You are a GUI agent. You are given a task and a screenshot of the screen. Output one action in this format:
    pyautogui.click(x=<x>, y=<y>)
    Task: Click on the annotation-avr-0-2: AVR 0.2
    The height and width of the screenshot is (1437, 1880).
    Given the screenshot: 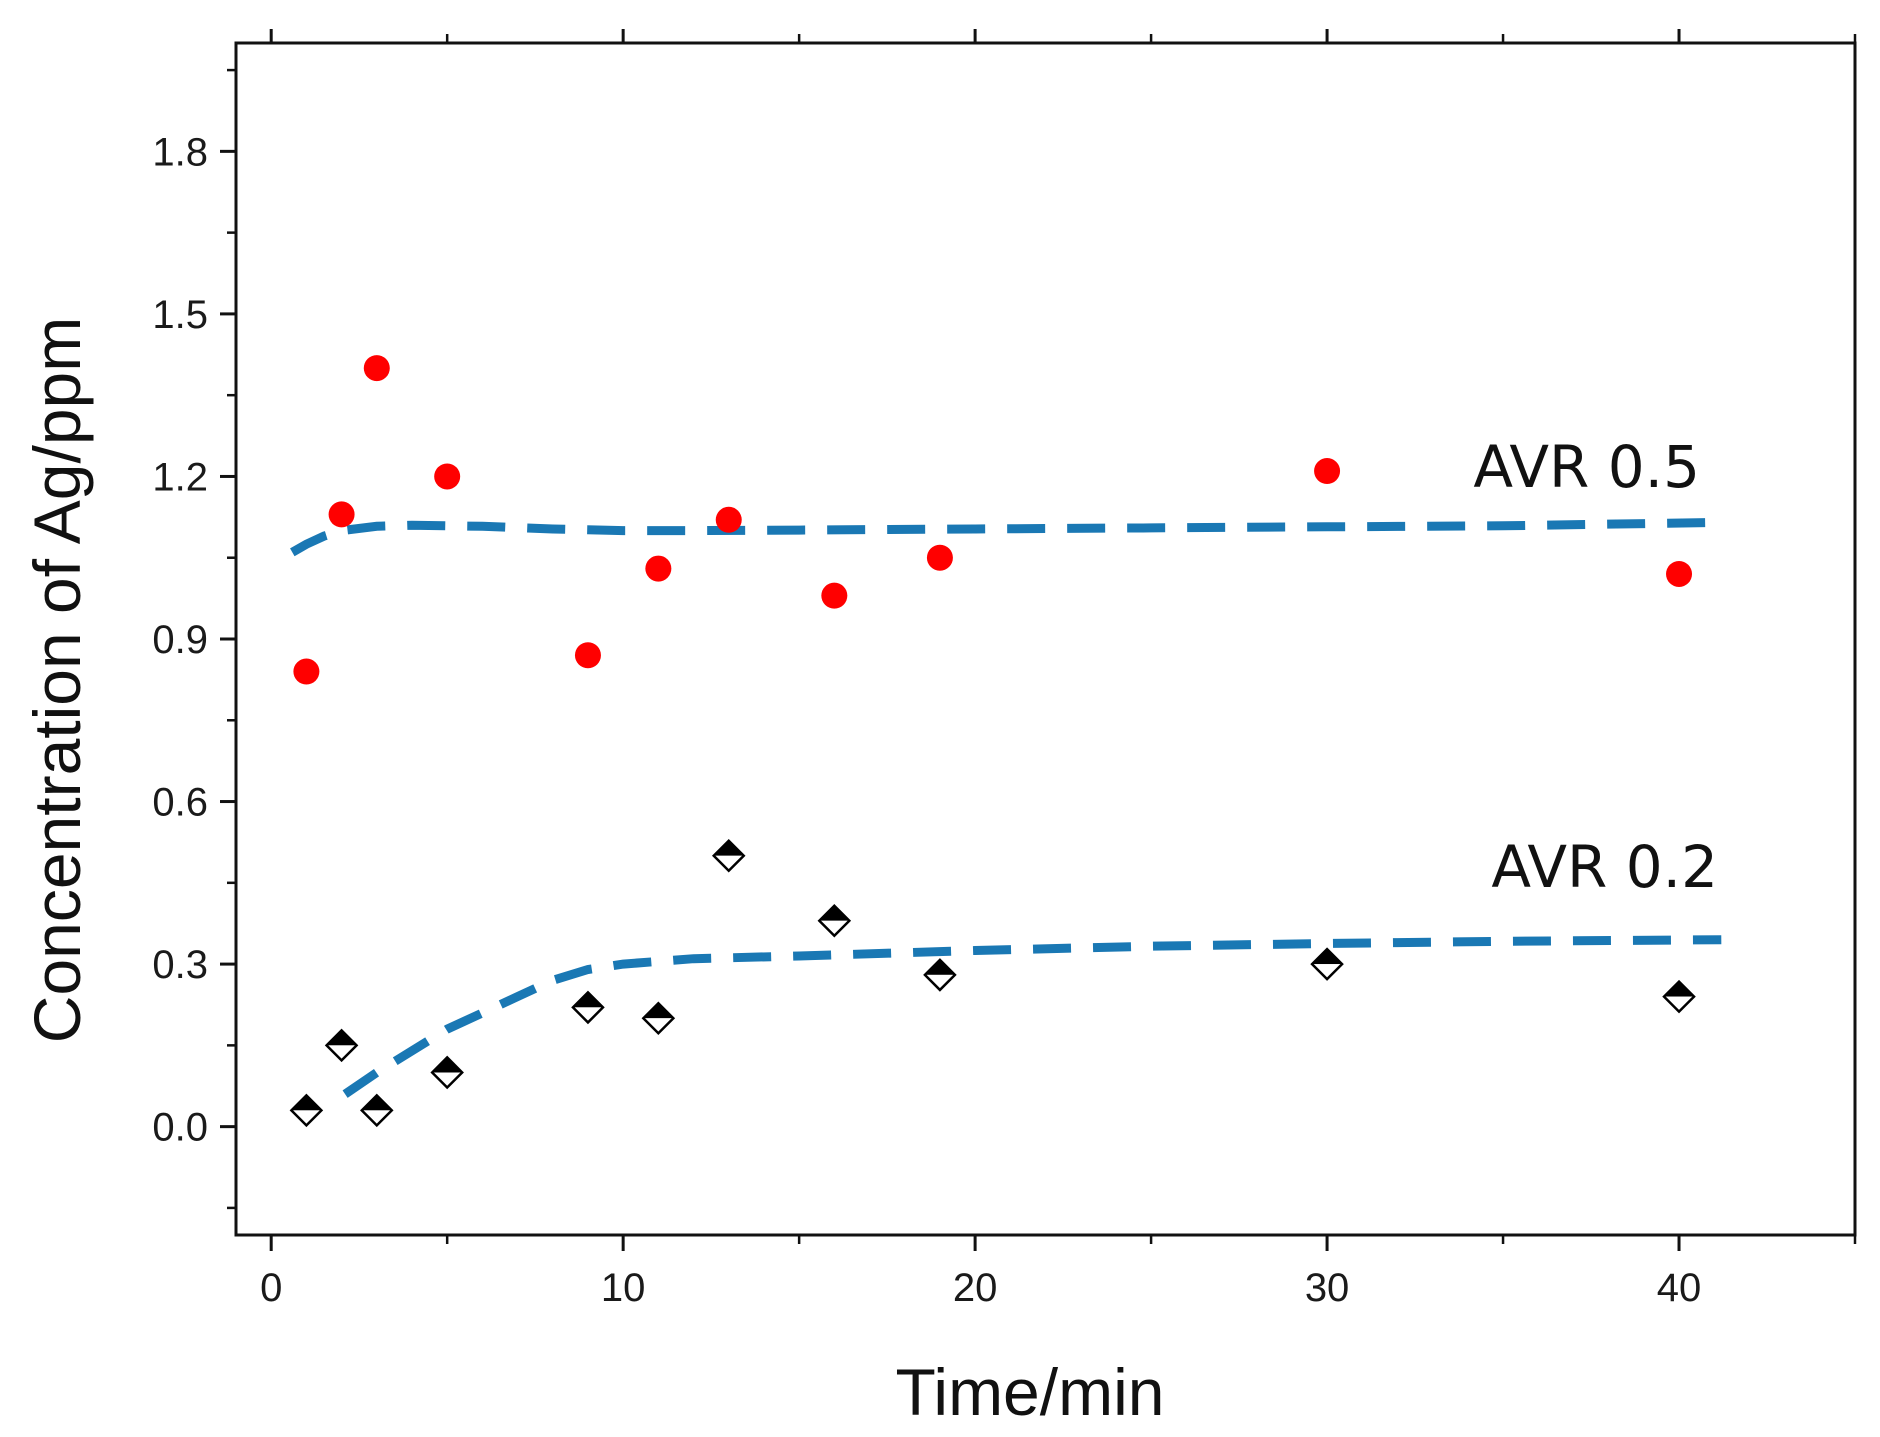 What is the action you would take?
    pyautogui.click(x=1604, y=867)
    